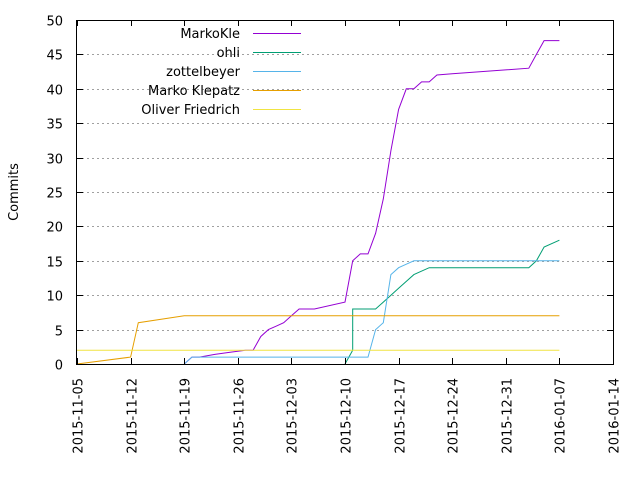 The image size is (640, 480). I want to click on y-tick-label: 10, so click(54, 297).